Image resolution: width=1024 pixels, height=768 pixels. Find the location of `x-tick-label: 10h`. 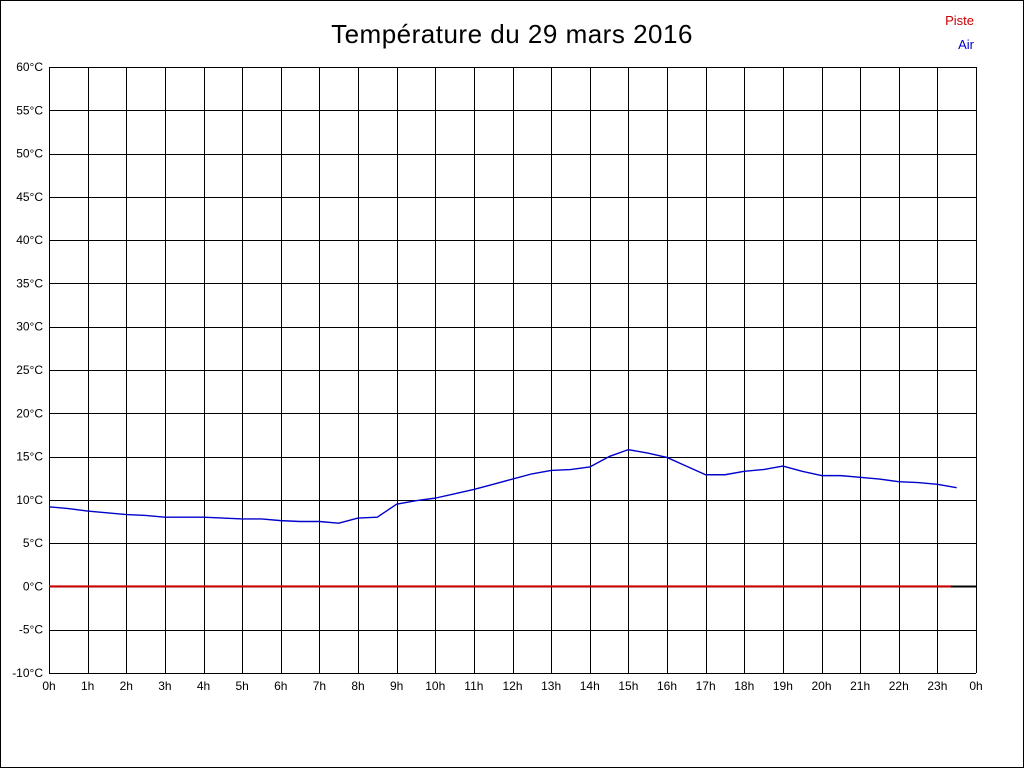

x-tick-label: 10h is located at coordinates (435, 686).